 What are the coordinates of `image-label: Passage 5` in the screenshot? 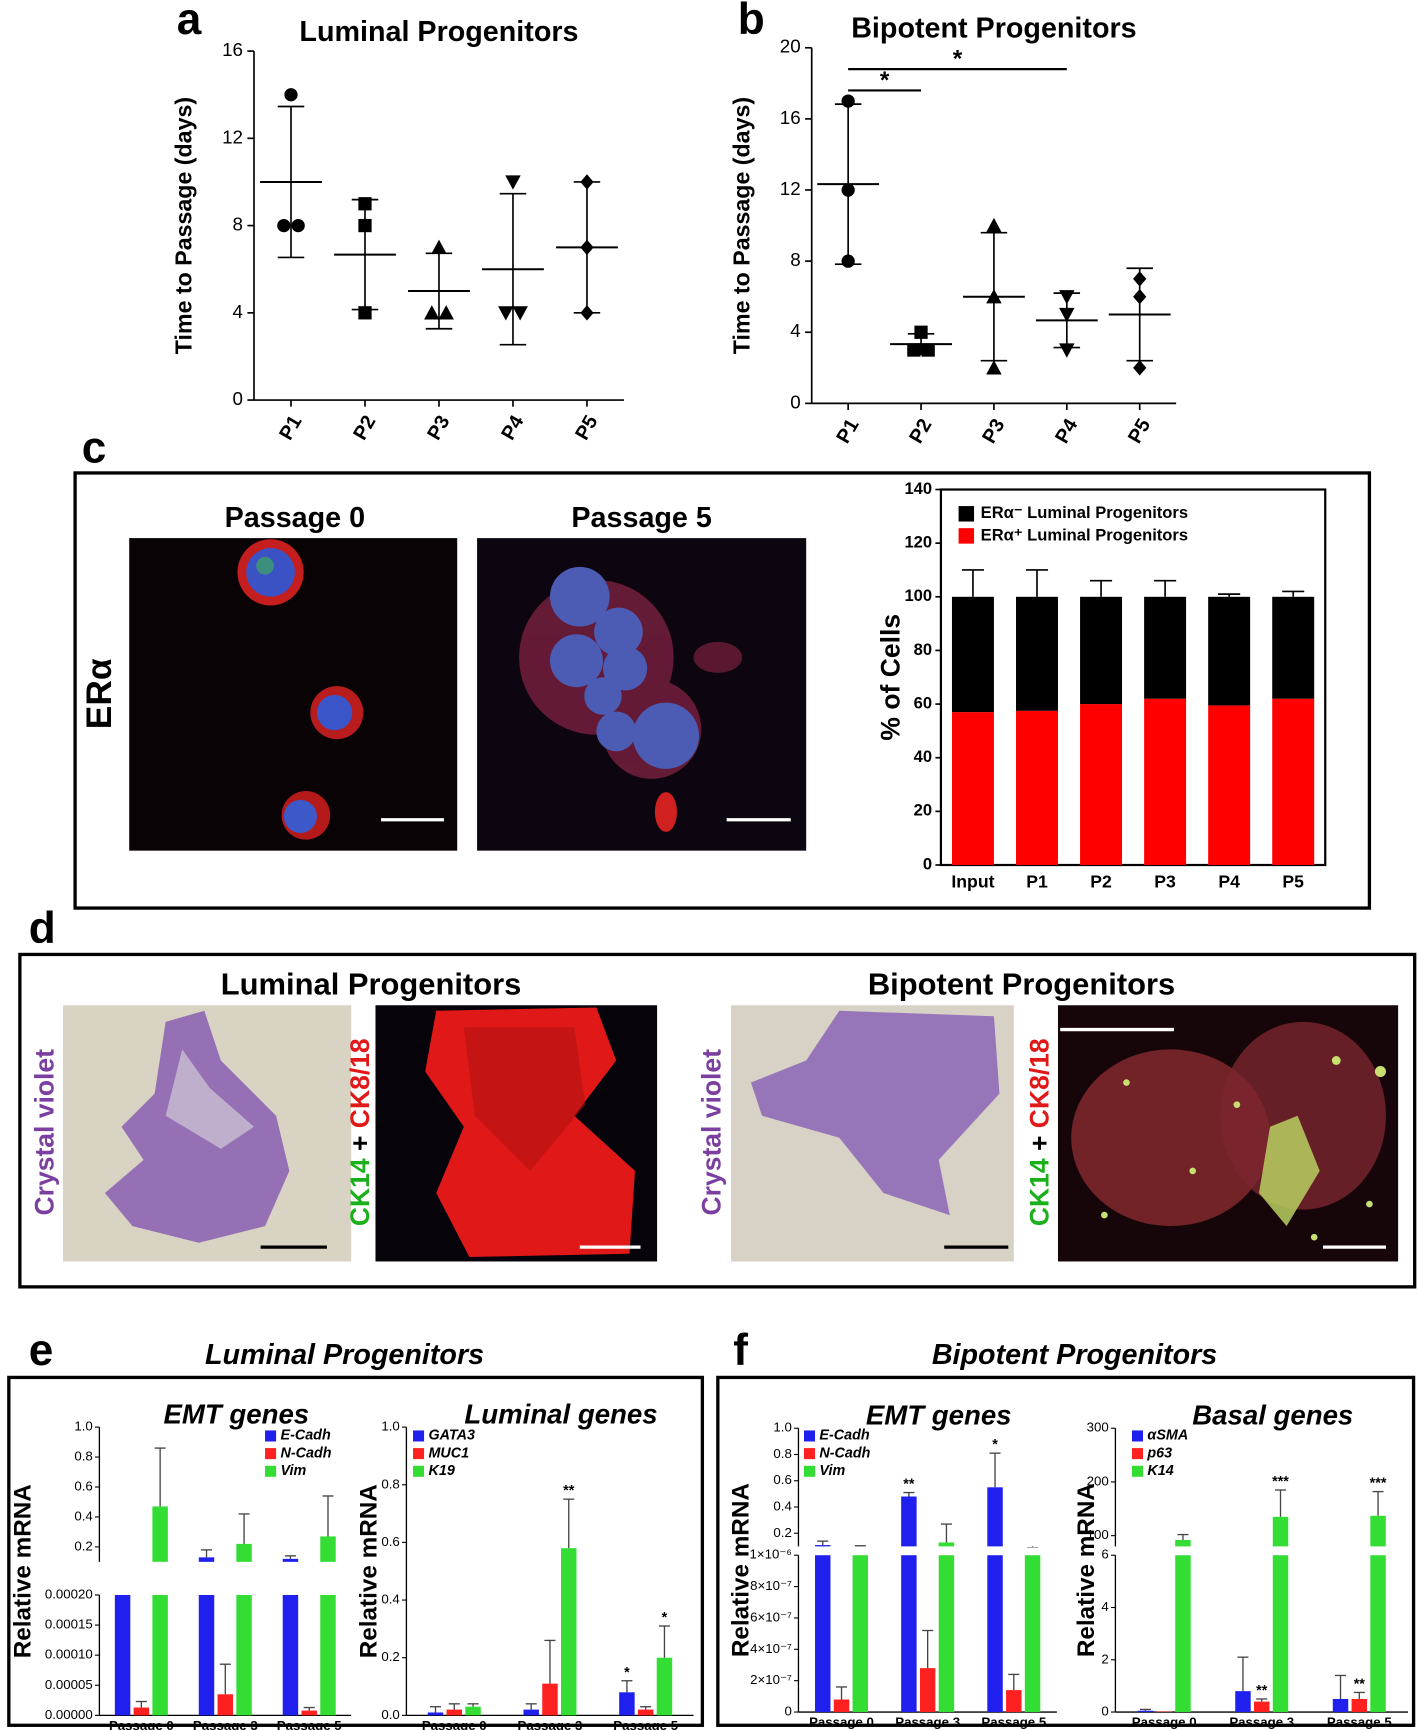 It's located at (641, 518).